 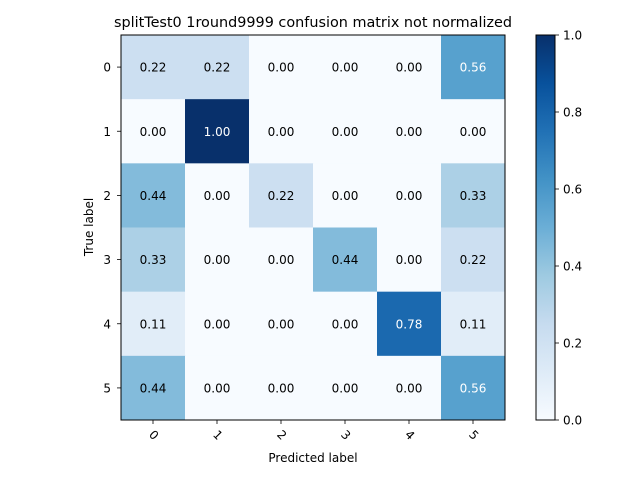 I want to click on colorbar-tick-label: 0.4, so click(x=572, y=267).